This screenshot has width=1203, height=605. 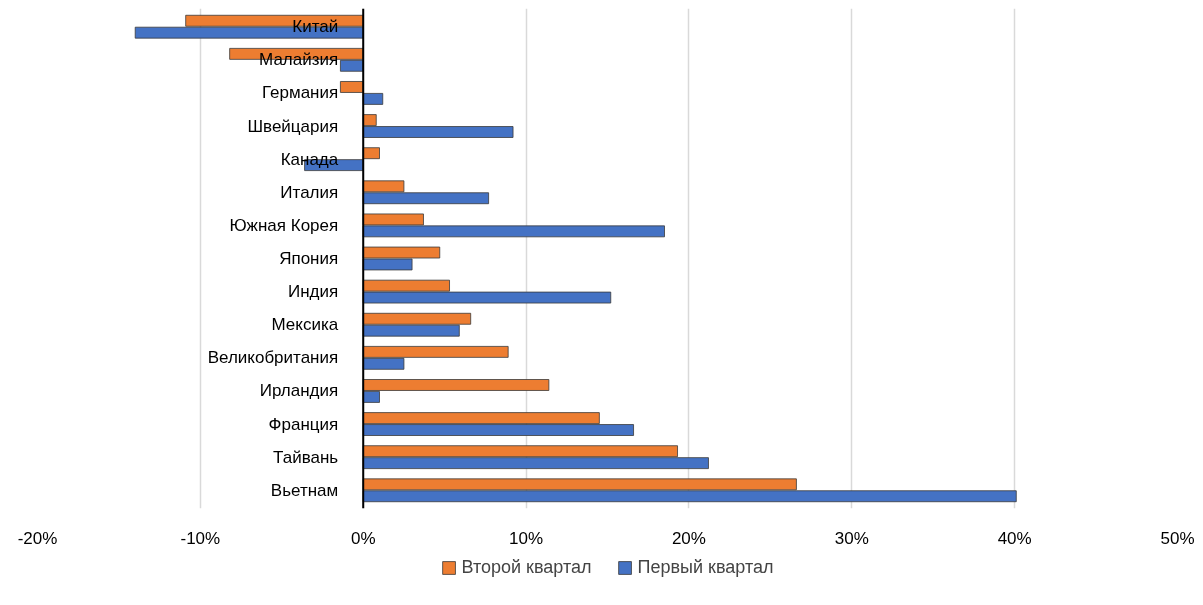 I want to click on y-tick-label: Вьетнам, so click(x=304, y=490).